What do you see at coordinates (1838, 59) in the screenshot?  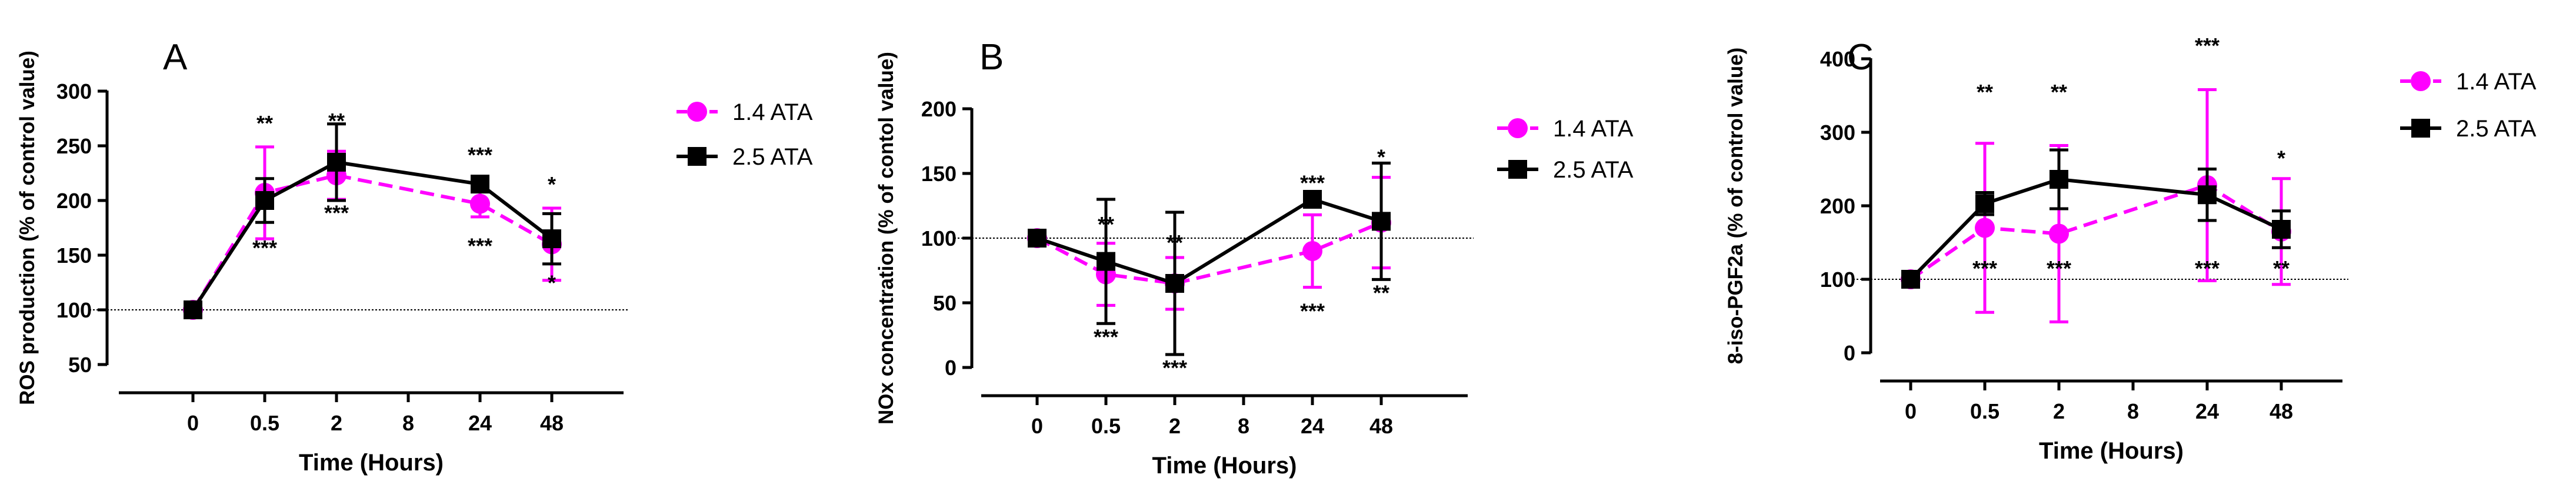 I see `y-tick-label: 400` at bounding box center [1838, 59].